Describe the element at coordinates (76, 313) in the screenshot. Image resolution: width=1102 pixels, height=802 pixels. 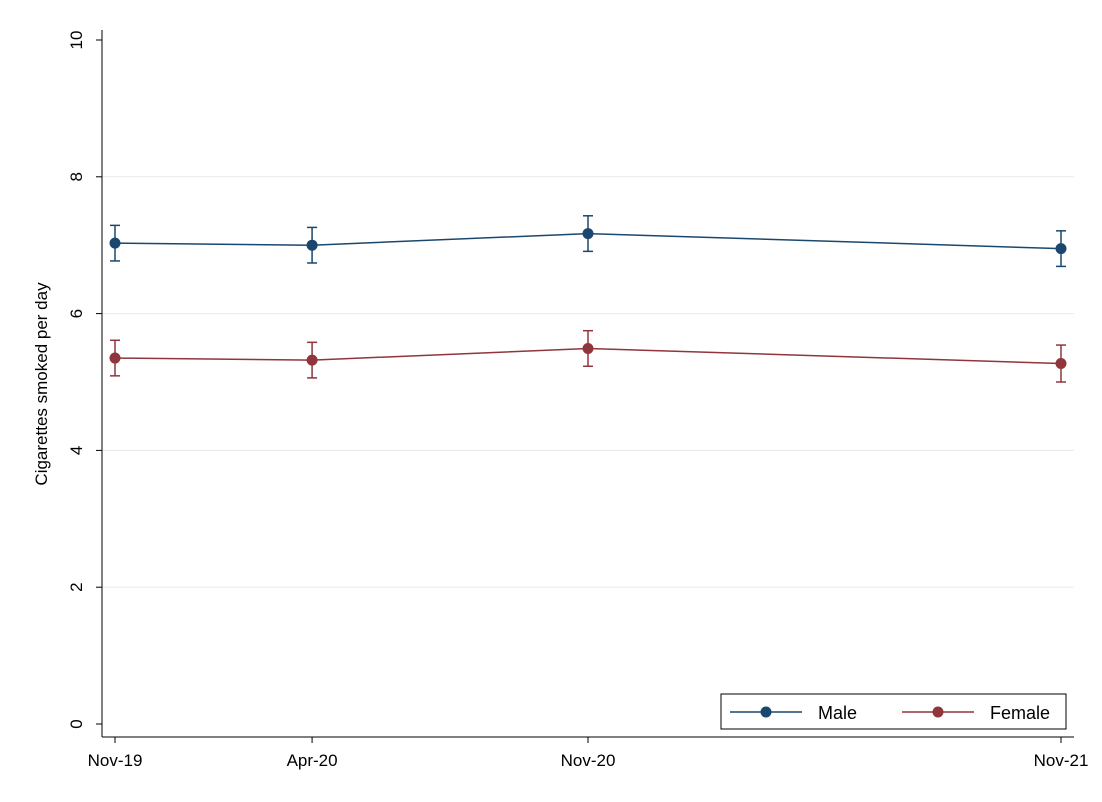
I see `y-tick-label: 6` at that location.